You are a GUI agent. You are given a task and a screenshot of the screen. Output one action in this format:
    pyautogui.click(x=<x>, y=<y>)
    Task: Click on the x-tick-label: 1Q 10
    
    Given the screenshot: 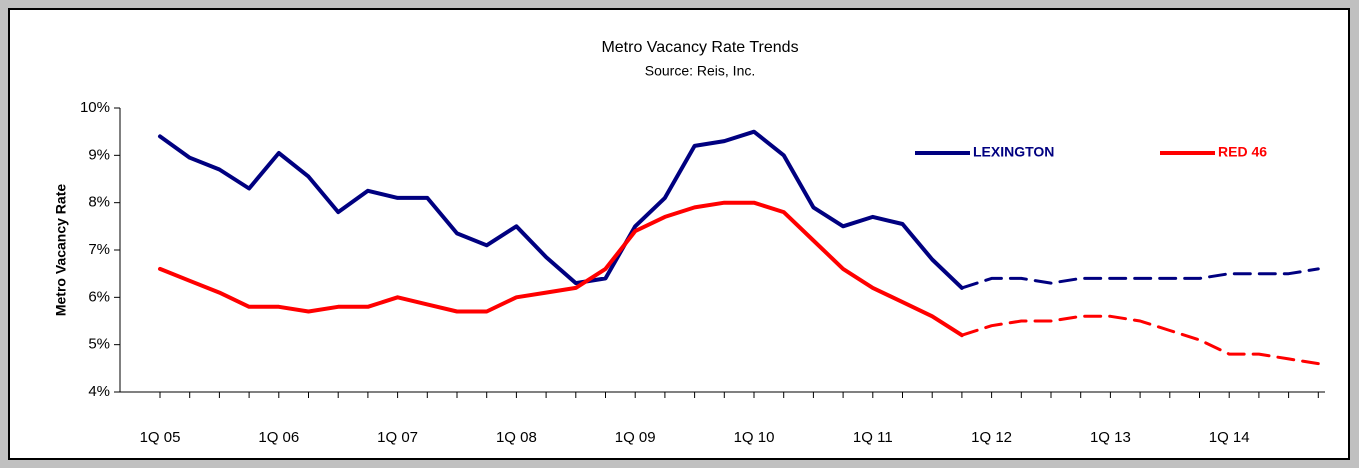 What is the action you would take?
    pyautogui.click(x=754, y=437)
    